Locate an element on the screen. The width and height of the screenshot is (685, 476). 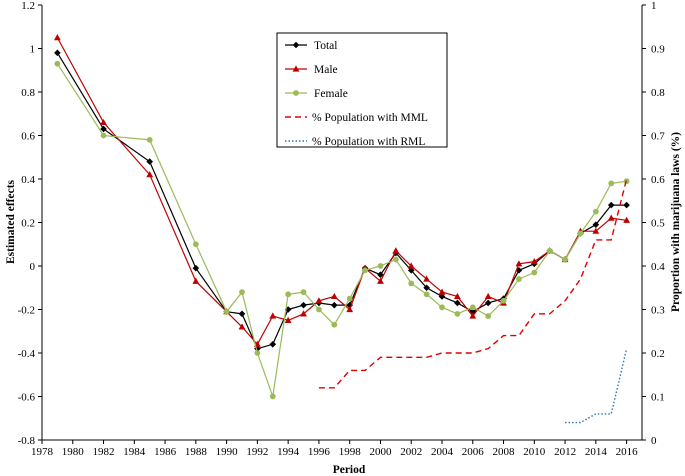
legend-box is located at coordinates (362, 90).